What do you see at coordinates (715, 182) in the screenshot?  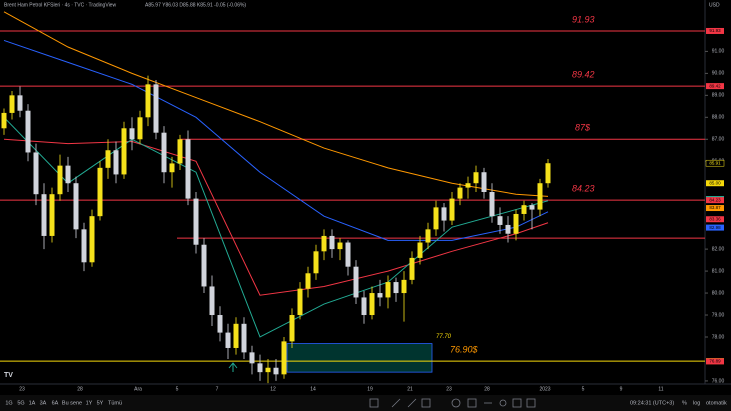 I see `badge-label: 85.00` at bounding box center [715, 182].